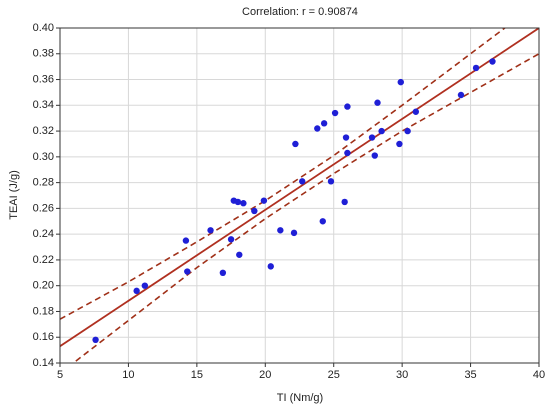 The height and width of the screenshot is (409, 550). What do you see at coordinates (43, 157) in the screenshot?
I see `y-tick-label: 0.30` at bounding box center [43, 157].